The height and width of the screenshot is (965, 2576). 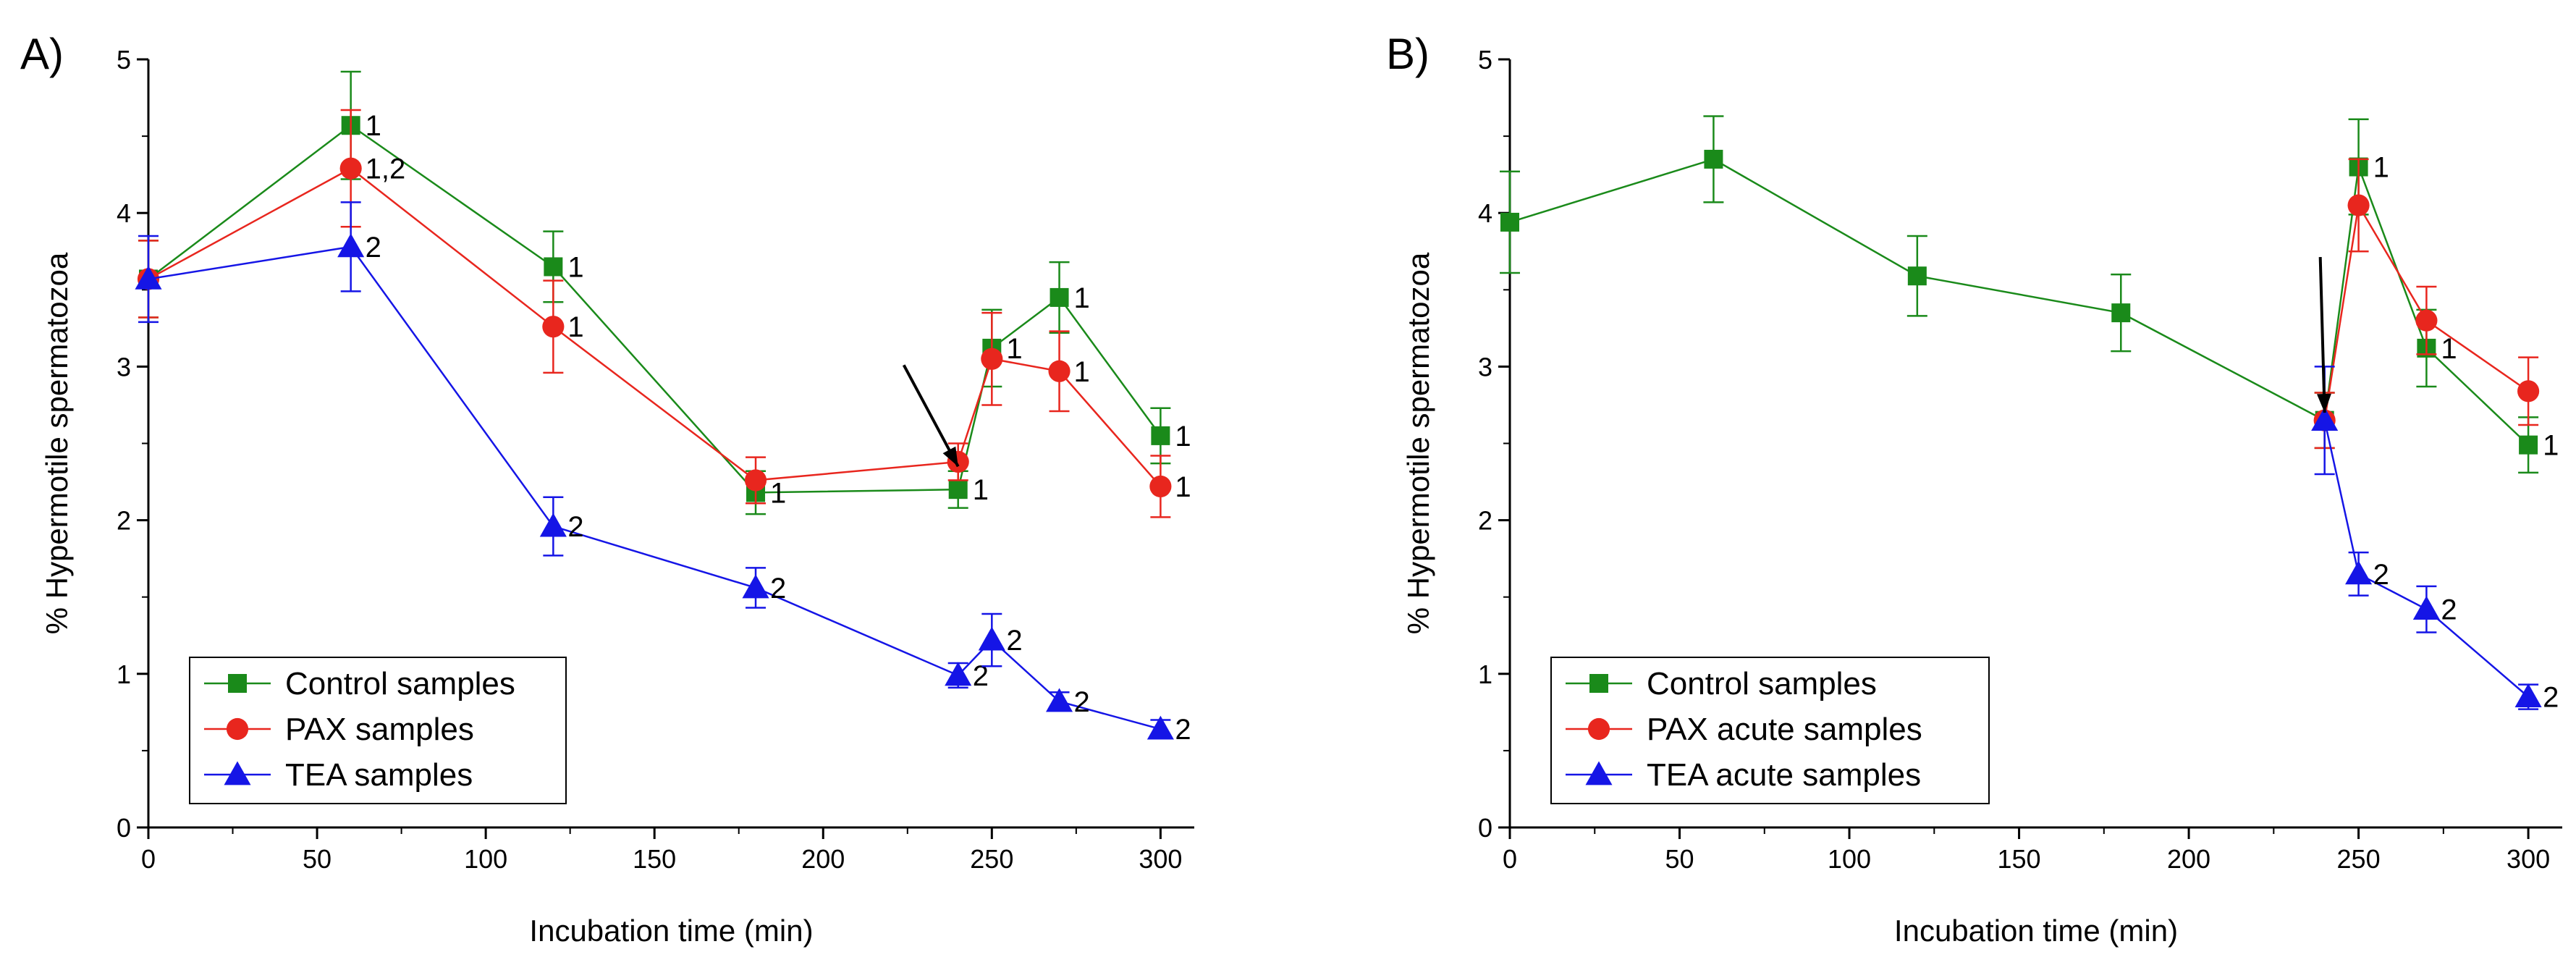 What do you see at coordinates (379, 775) in the screenshot?
I see `legend-label: TEA samples` at bounding box center [379, 775].